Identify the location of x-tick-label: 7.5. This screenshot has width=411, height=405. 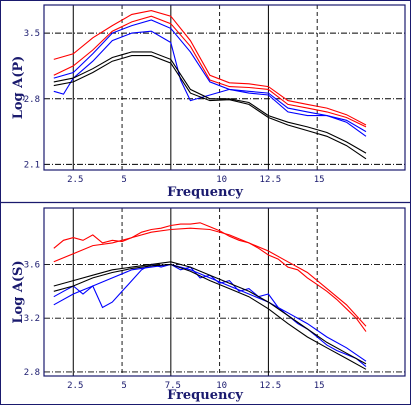
(173, 386).